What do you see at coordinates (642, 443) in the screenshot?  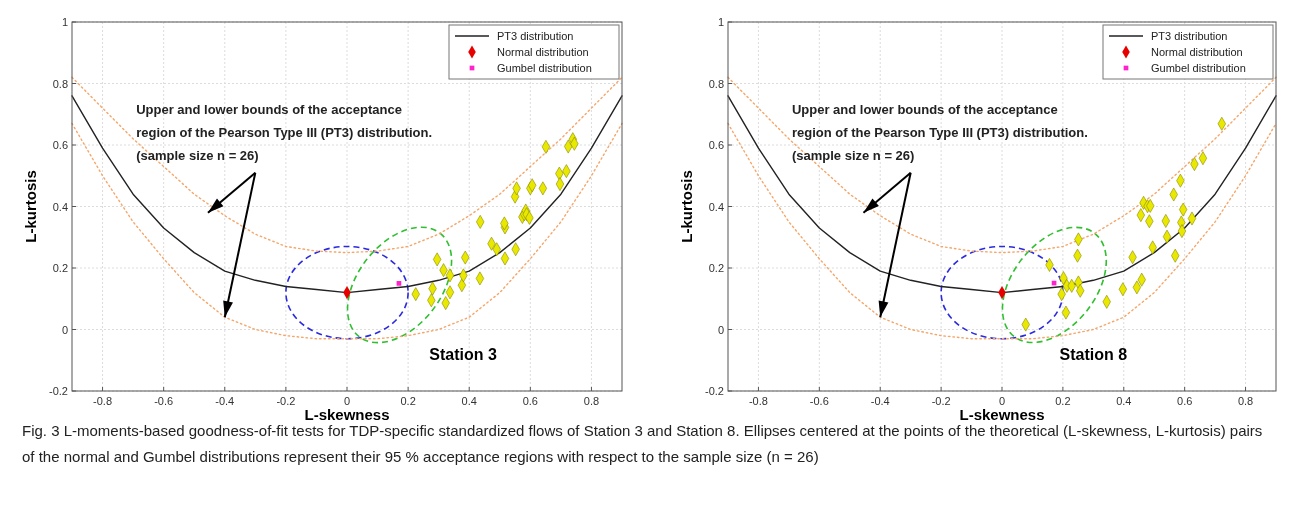 I see `caption: Fig. 3 L-moments-based goodness-of-fit tests for TDP-specific standardized flows of Station 3 and Station 8. Ellipses centered at the points of the theoretical (L-skewness, L-kurtosis) pairs of the normal and Gumbel distributions represent their 95 % acceptance regions with respect to the sample size (n = 26)` at bounding box center [642, 443].